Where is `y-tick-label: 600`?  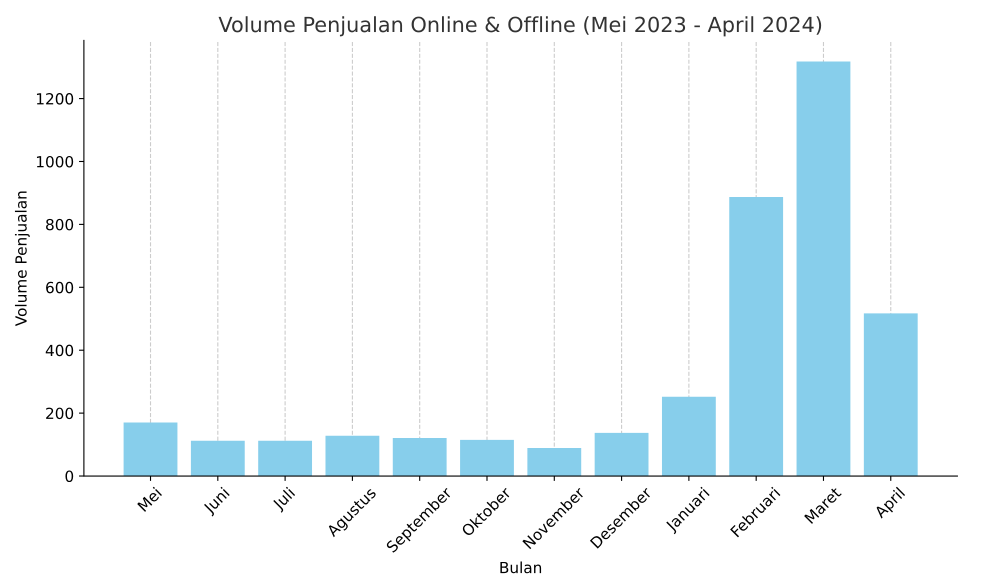
y-tick-label: 600 is located at coordinates (60, 288).